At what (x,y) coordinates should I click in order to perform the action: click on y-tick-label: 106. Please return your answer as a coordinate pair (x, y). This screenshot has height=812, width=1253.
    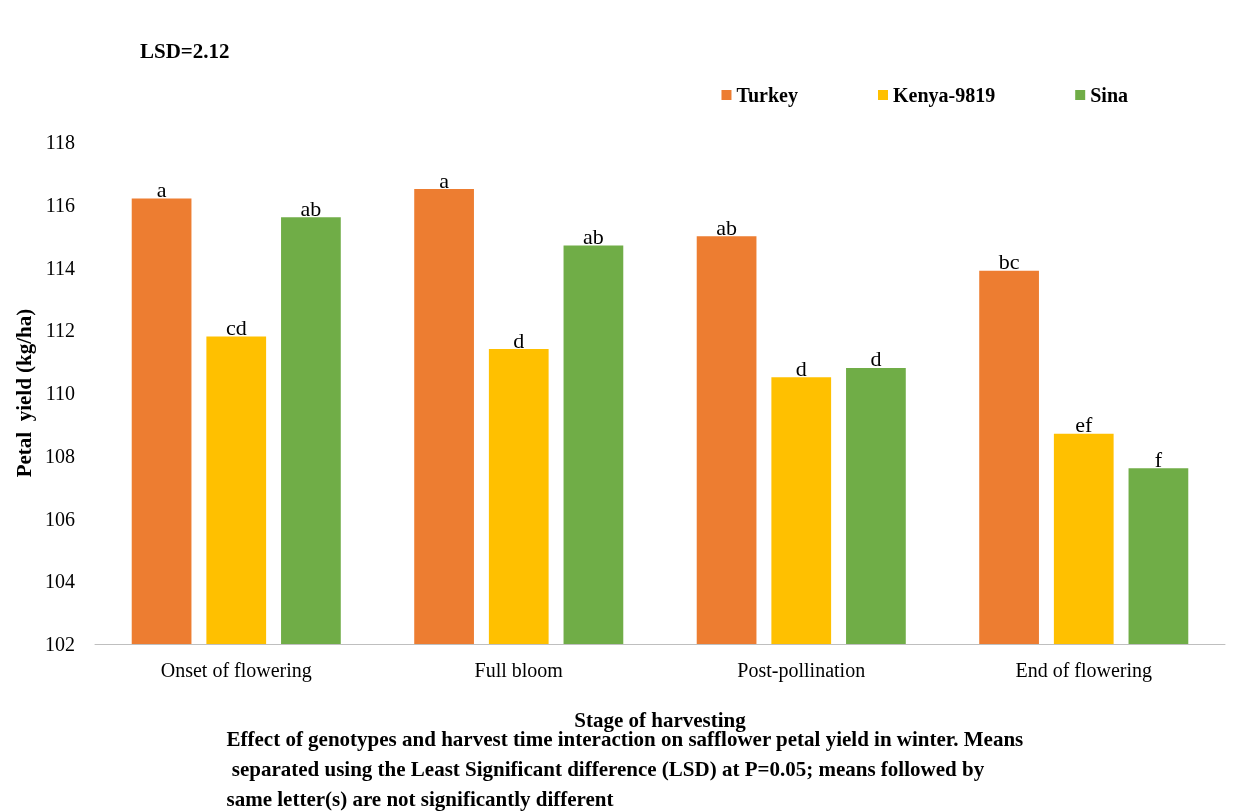
    Looking at the image, I should click on (60, 518).